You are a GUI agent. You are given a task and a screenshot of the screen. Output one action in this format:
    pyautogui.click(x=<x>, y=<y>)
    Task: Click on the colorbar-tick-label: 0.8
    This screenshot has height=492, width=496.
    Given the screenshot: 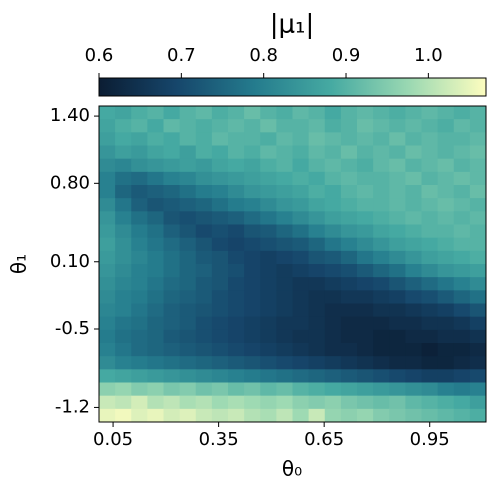 What is the action you would take?
    pyautogui.click(x=263, y=55)
    